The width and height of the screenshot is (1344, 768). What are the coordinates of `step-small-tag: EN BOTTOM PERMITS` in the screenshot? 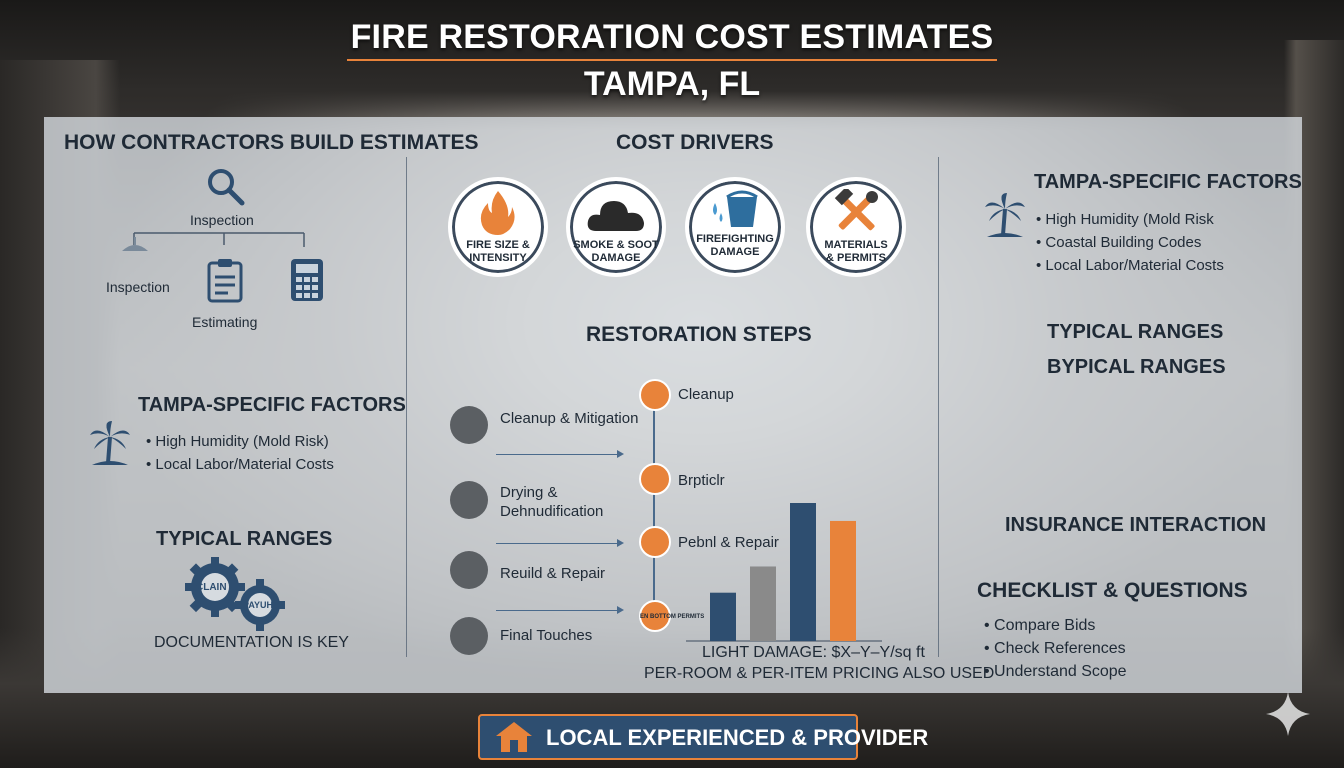 It's located at (672, 617).